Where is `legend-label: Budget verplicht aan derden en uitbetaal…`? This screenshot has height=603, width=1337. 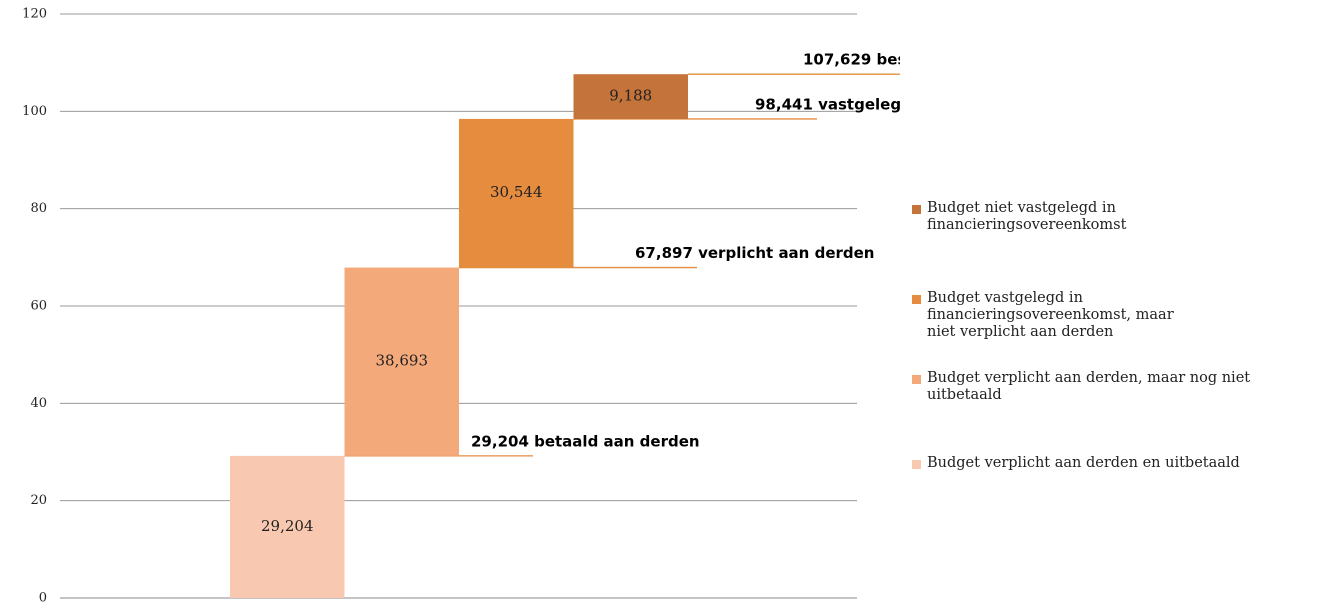
legend-label: Budget verplicht aan derden en uitbetaal… is located at coordinates (1083, 463).